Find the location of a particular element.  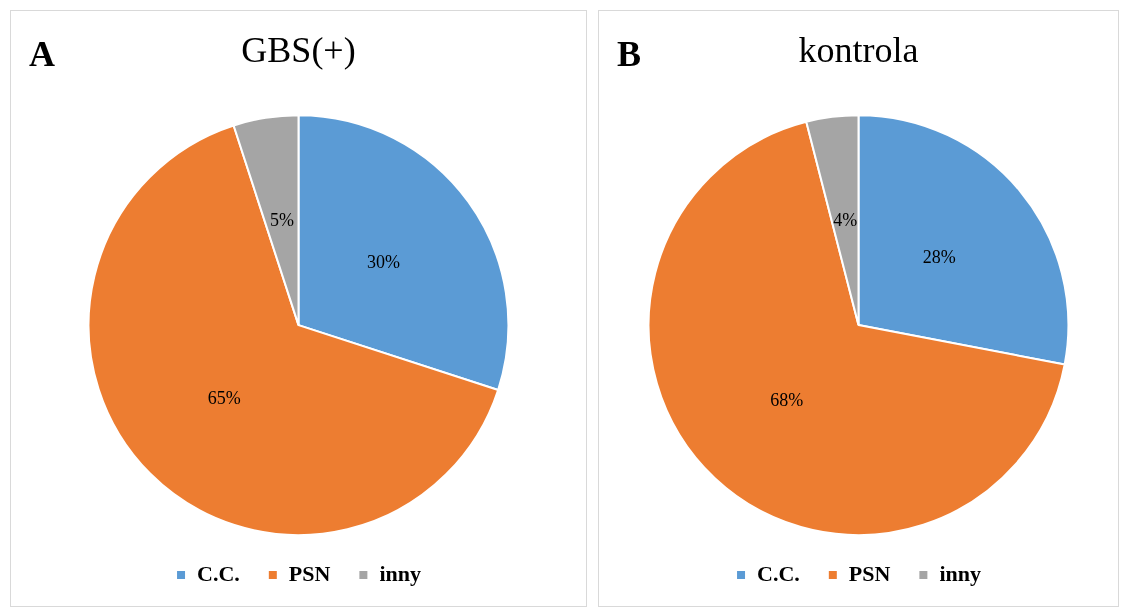

data-label: 4% is located at coordinates (845, 219).